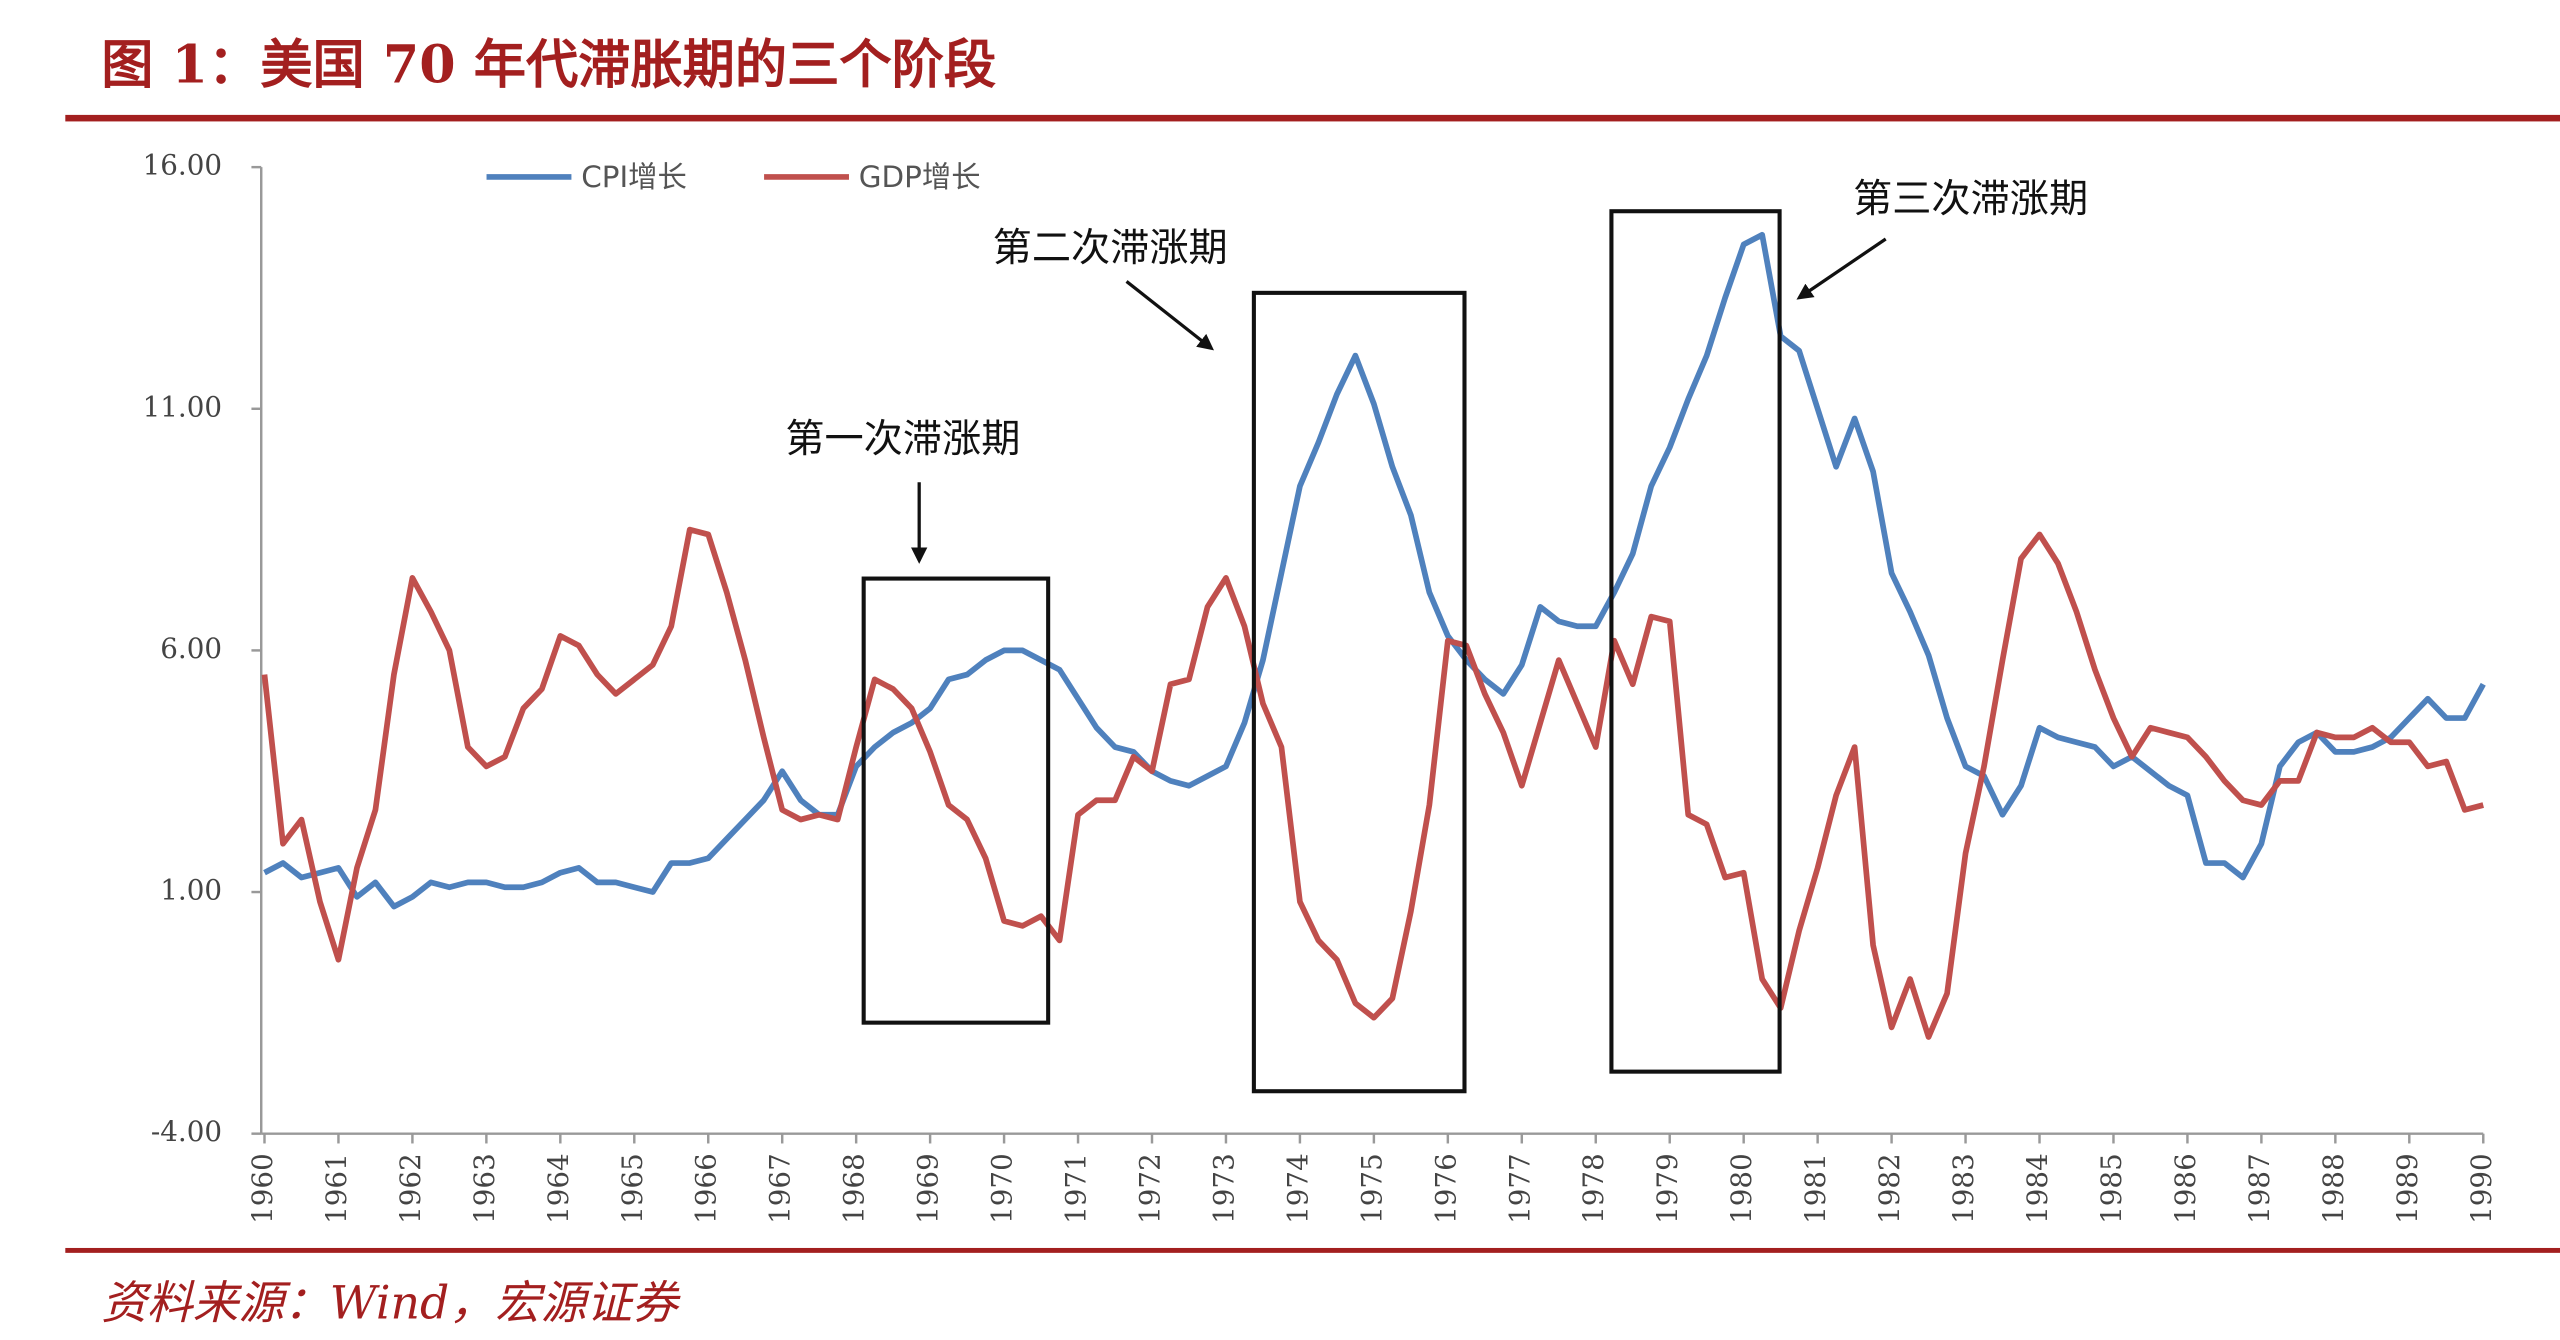 This screenshot has width=2560, height=1340. I want to click on x-tick-label: 1976, so click(1445, 1188).